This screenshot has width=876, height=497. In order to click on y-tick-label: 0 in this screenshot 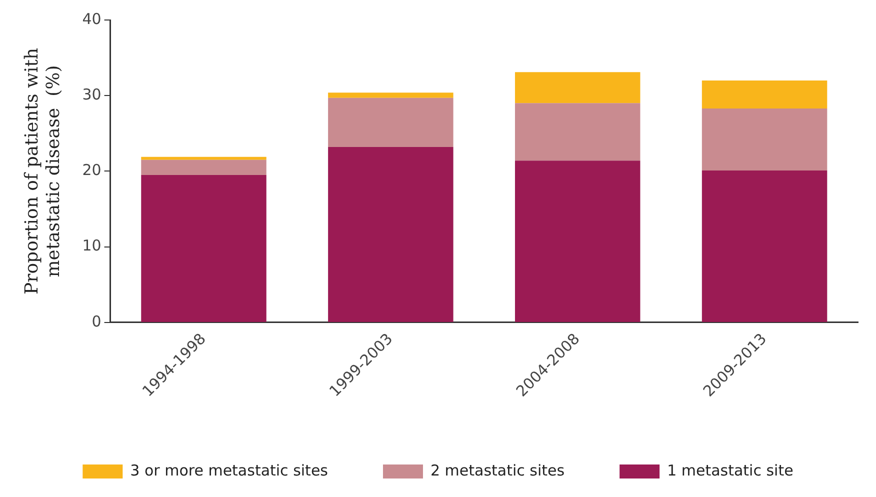, I will do `click(97, 321)`.